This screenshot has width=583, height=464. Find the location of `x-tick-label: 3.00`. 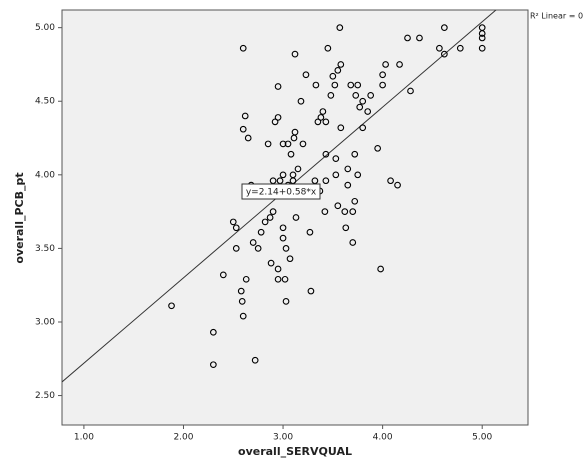

x-tick-label: 3.00 is located at coordinates (283, 438).